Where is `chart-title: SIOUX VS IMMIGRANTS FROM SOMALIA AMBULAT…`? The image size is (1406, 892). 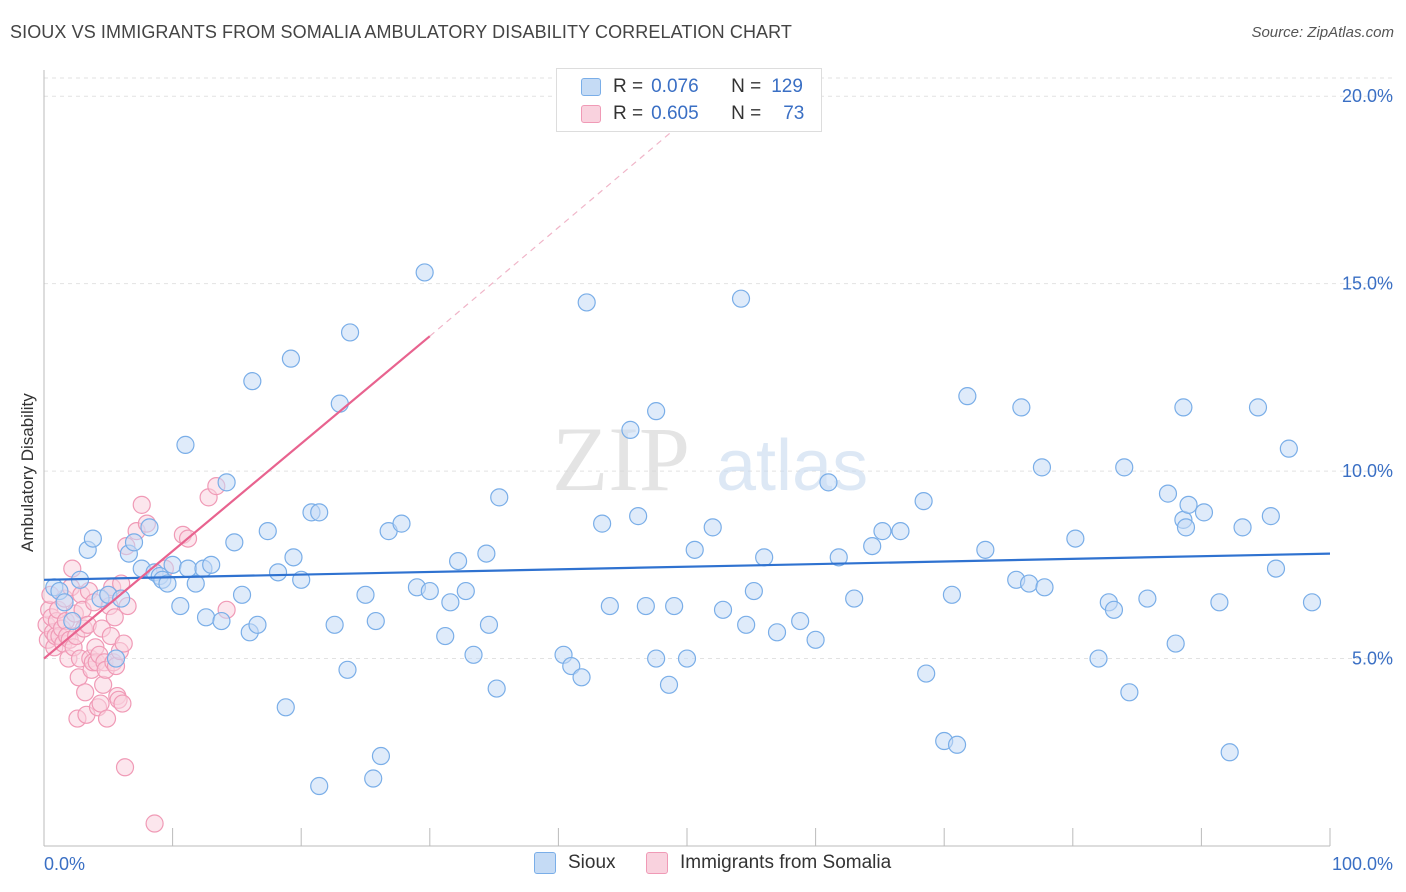
chart-title: SIOUX VS IMMIGRANTS FROM SOMALIA AMBULAT… is located at coordinates (401, 32).